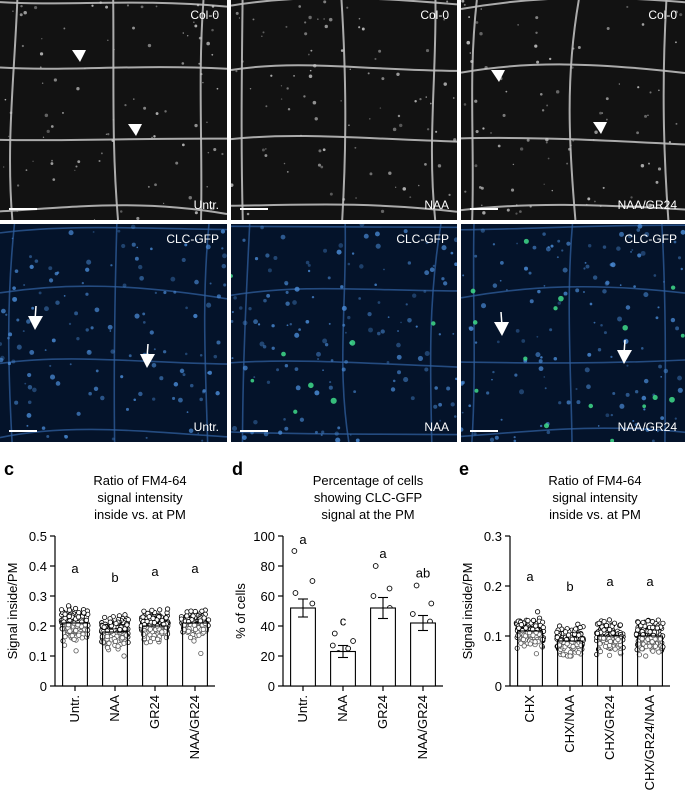 The image size is (685, 798). Describe the element at coordinates (38, 656) in the screenshot. I see `y-tick-label: 0.1` at that location.